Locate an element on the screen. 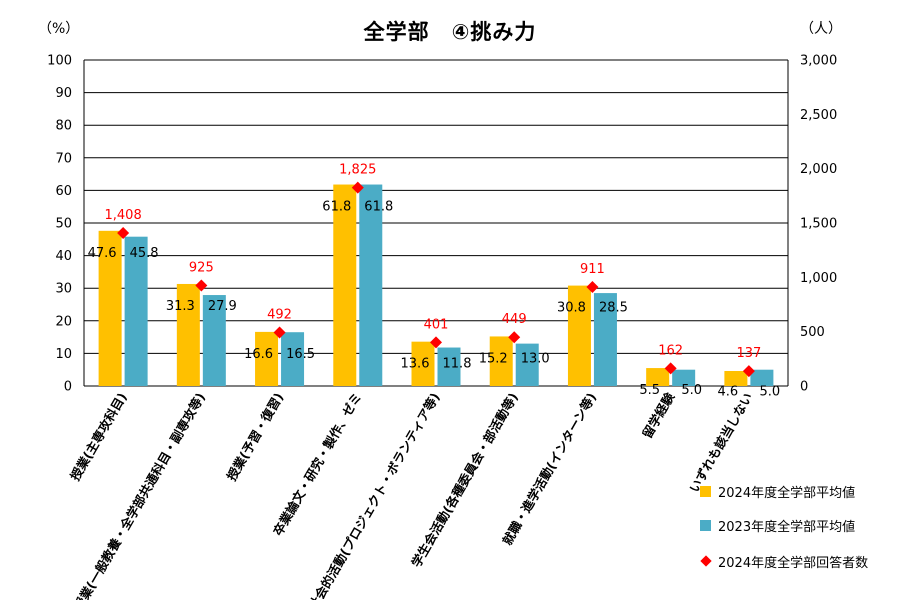 The width and height of the screenshot is (900, 600). respondent-label: 449 is located at coordinates (514, 319).